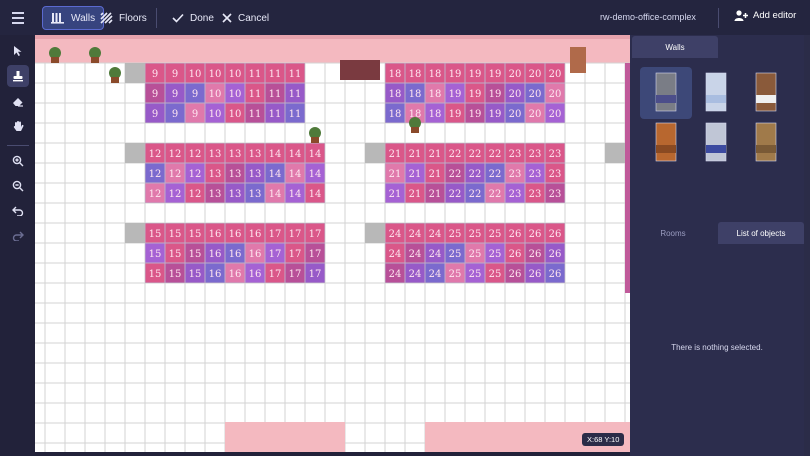  What do you see at coordinates (666, 142) in the screenshot?
I see `brick-wall-tile` at bounding box center [666, 142].